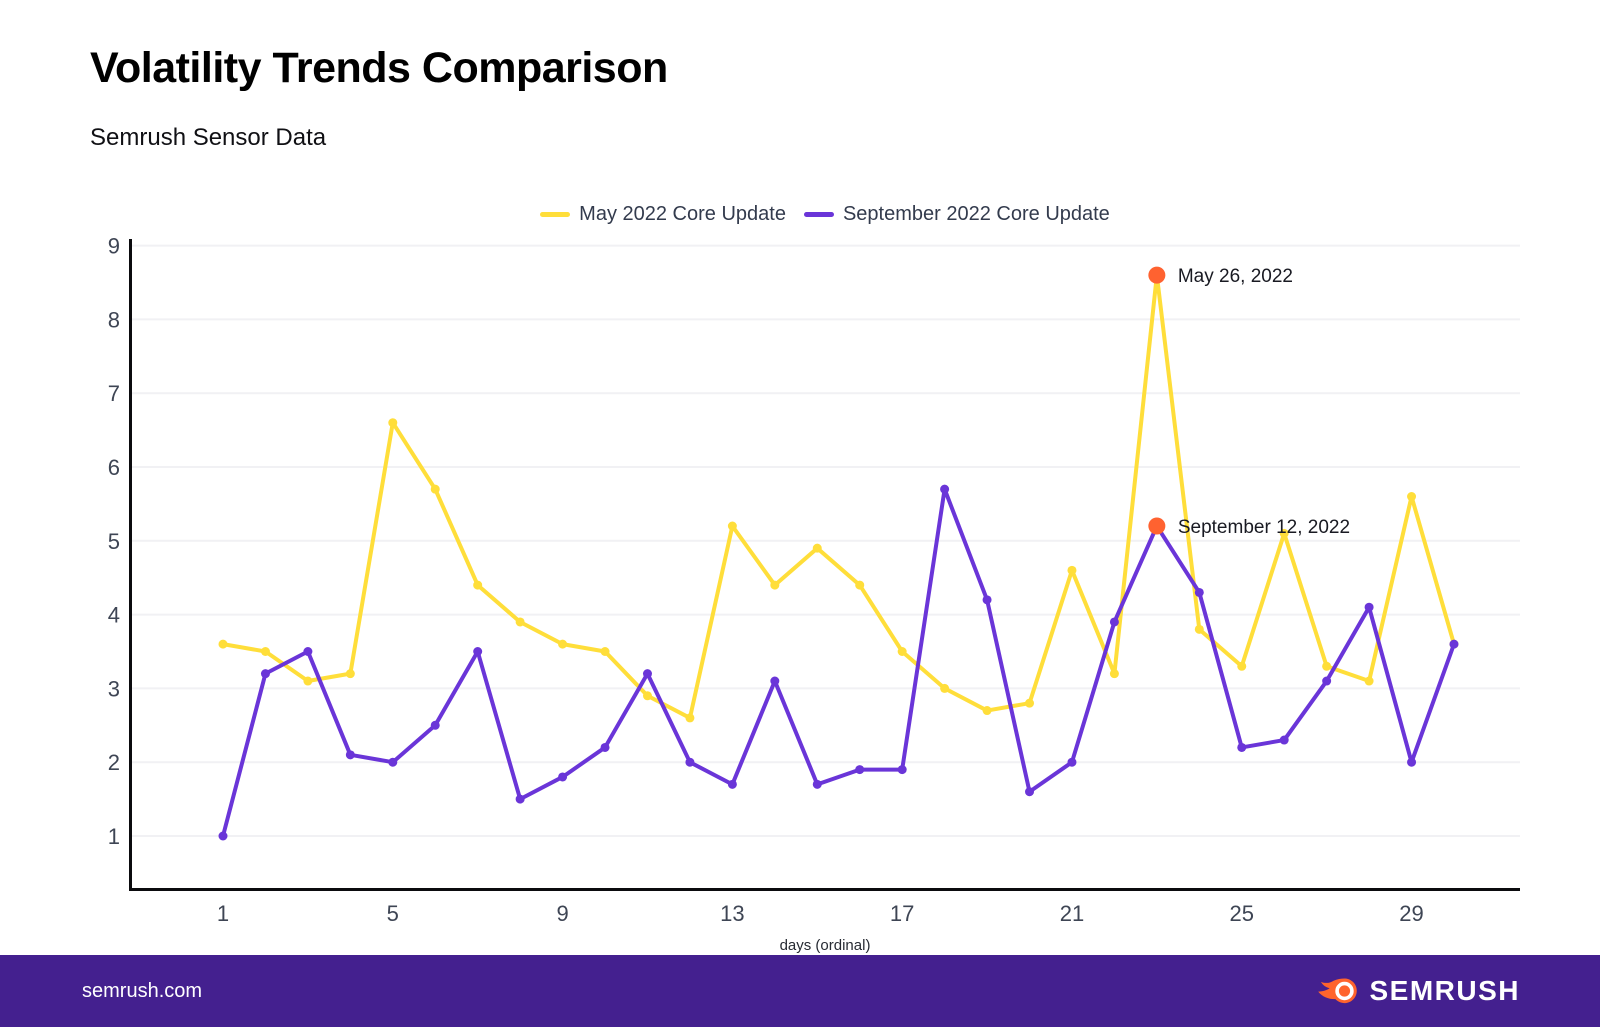  Describe the element at coordinates (114, 541) in the screenshot. I see `y-axis-label: 5` at that location.